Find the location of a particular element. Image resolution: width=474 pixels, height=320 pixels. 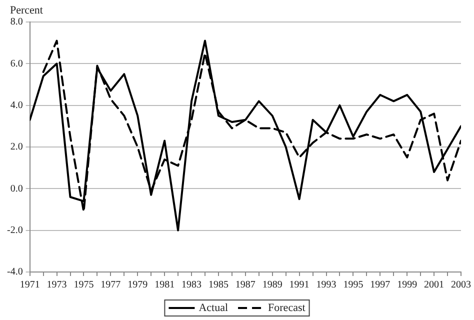

x-tick-label: 1989 is located at coordinates (272, 285).